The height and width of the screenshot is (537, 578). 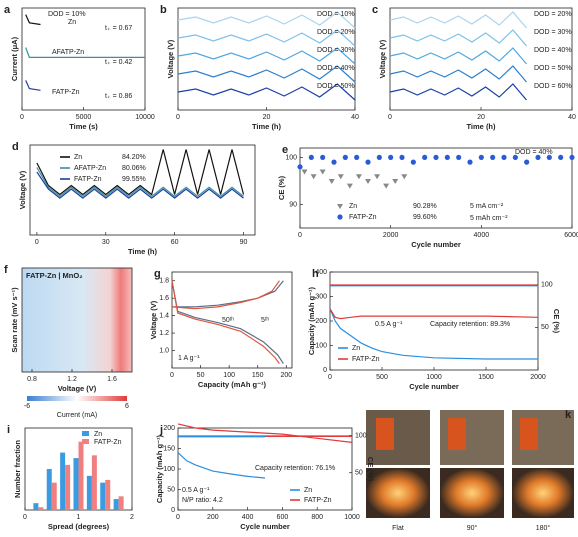 I want to click on x-tick-label: 500, so click(x=382, y=377).